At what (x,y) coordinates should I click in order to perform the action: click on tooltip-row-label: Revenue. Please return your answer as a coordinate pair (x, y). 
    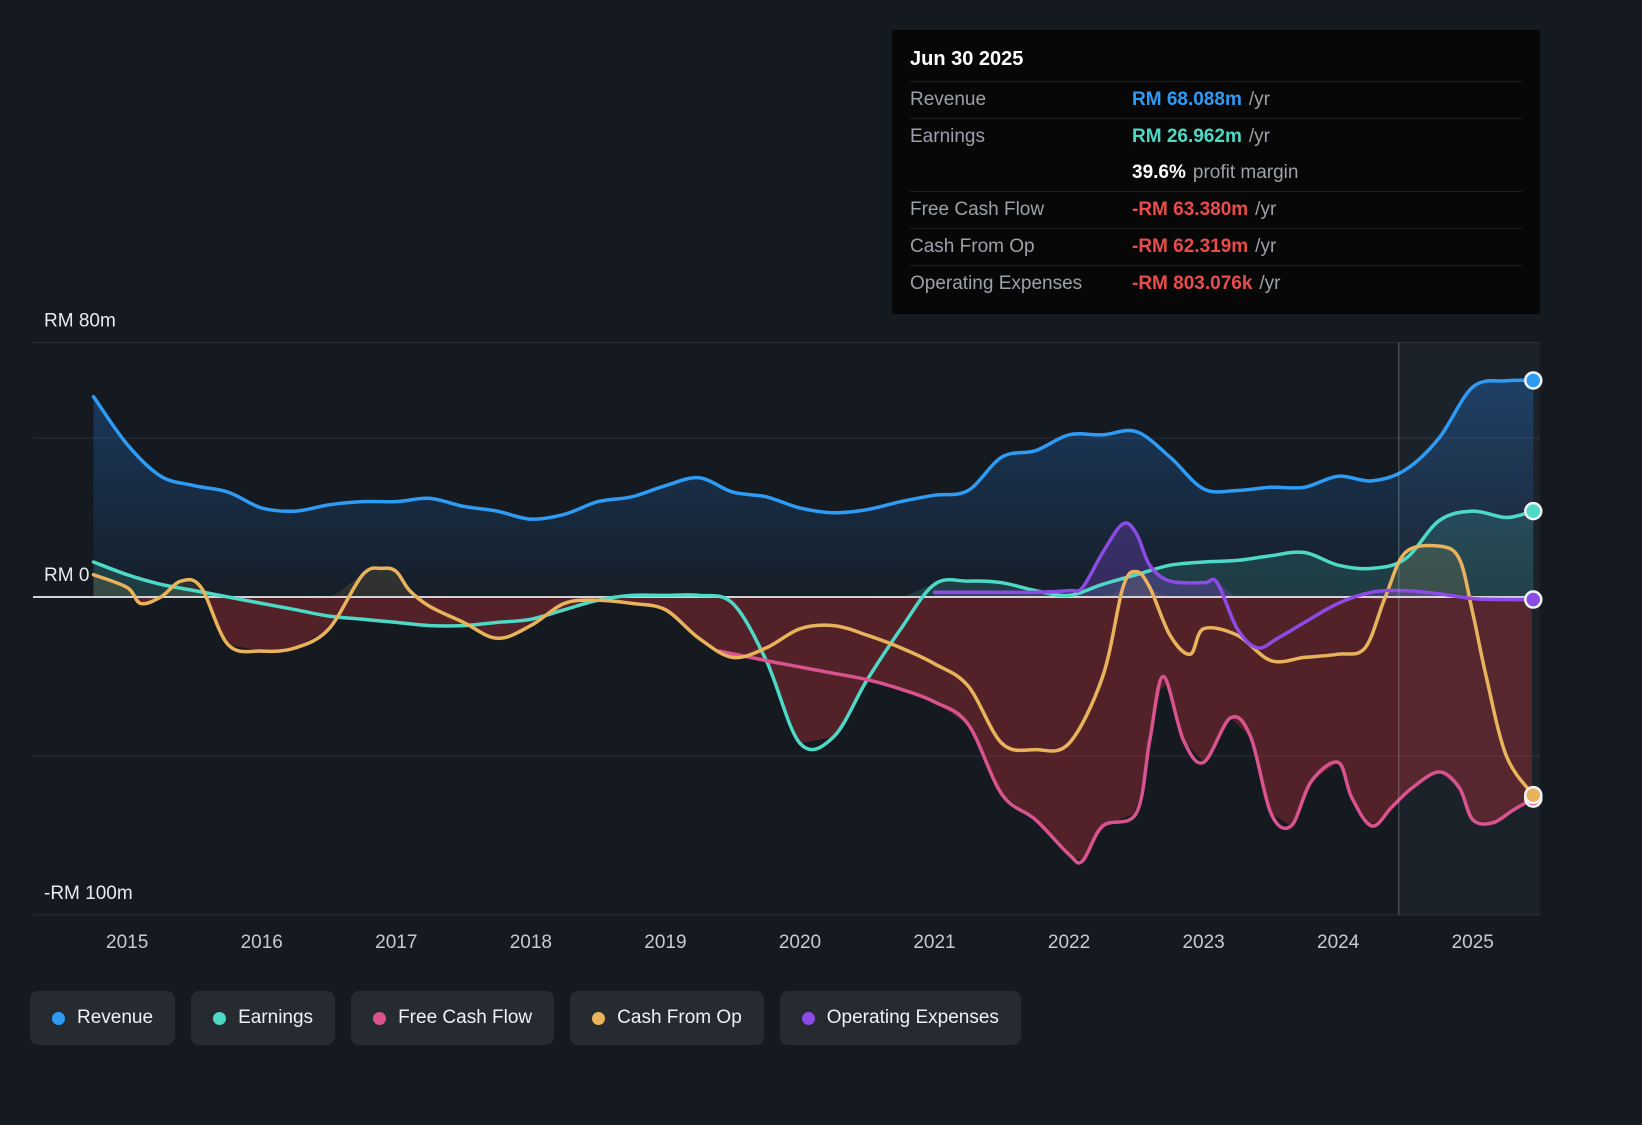
    Looking at the image, I should click on (948, 99).